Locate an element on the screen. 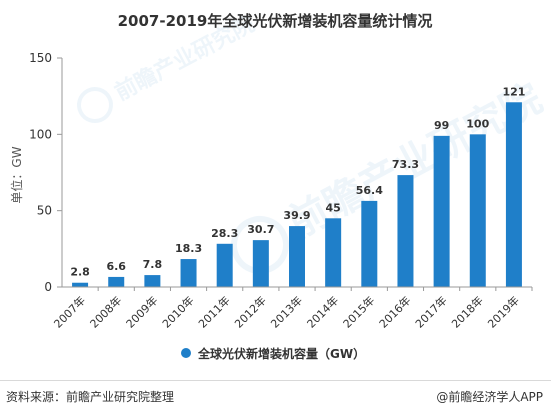 This screenshot has height=410, width=551. data-label: 6.6 is located at coordinates (116, 266).